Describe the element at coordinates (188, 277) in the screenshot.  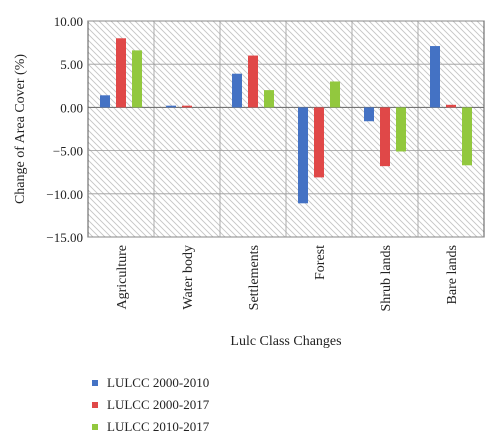
I see `x-tick-label: Water body` at that location.